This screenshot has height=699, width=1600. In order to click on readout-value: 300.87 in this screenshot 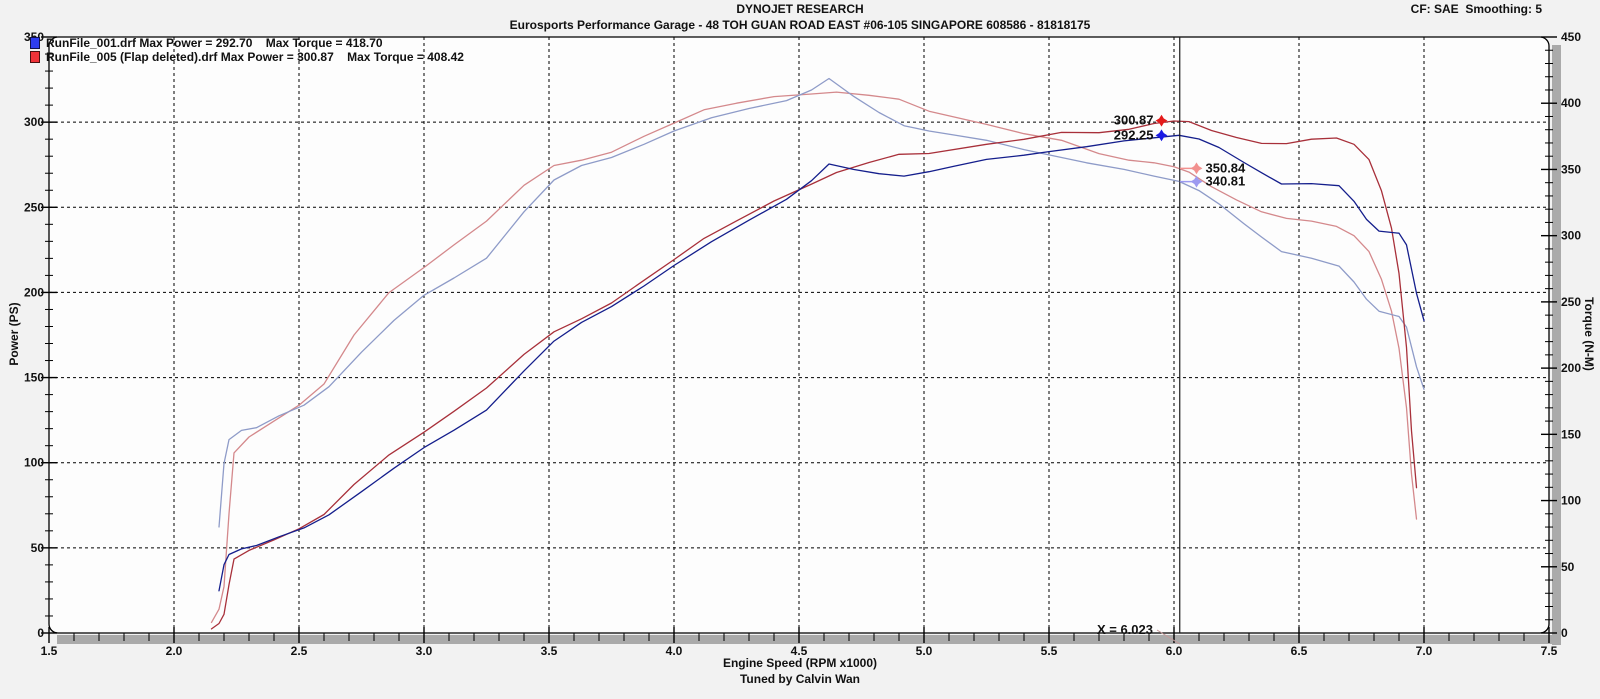, I will do `click(1134, 120)`.